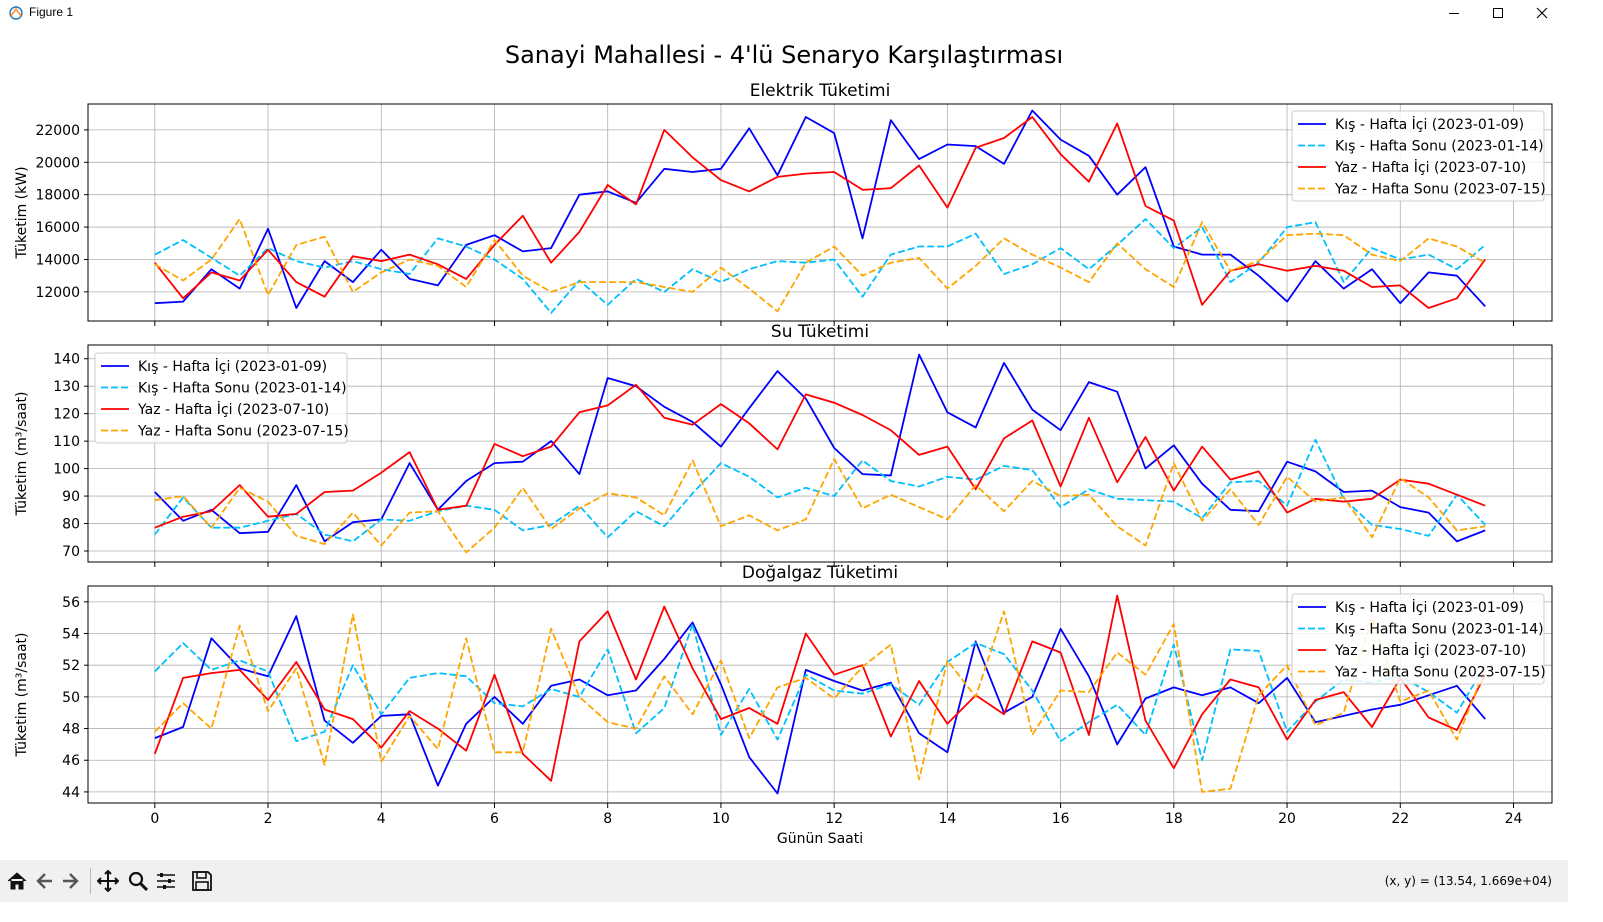 The width and height of the screenshot is (1603, 922). I want to click on x-tick-label: 12, so click(834, 819).